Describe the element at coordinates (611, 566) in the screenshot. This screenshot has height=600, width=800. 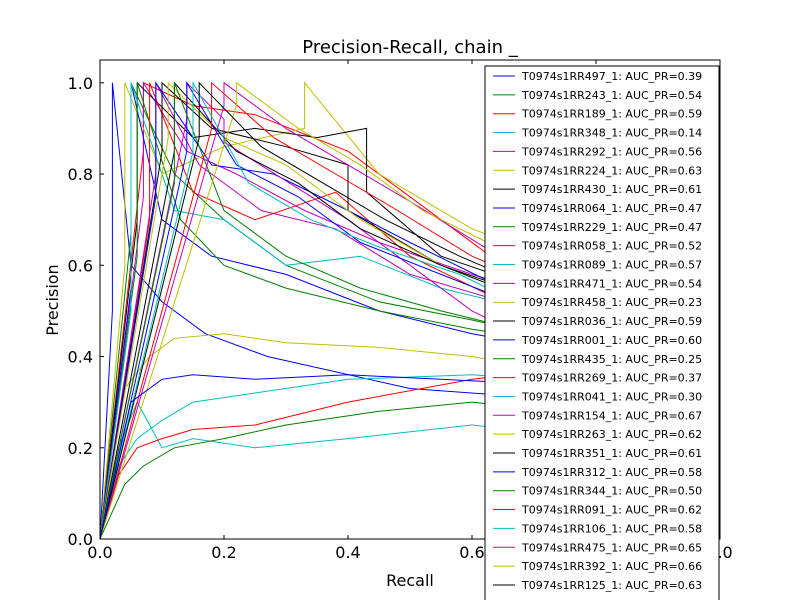
I see `legend-label: T0974s1RR392_1: AUC_PR=0.66` at that location.